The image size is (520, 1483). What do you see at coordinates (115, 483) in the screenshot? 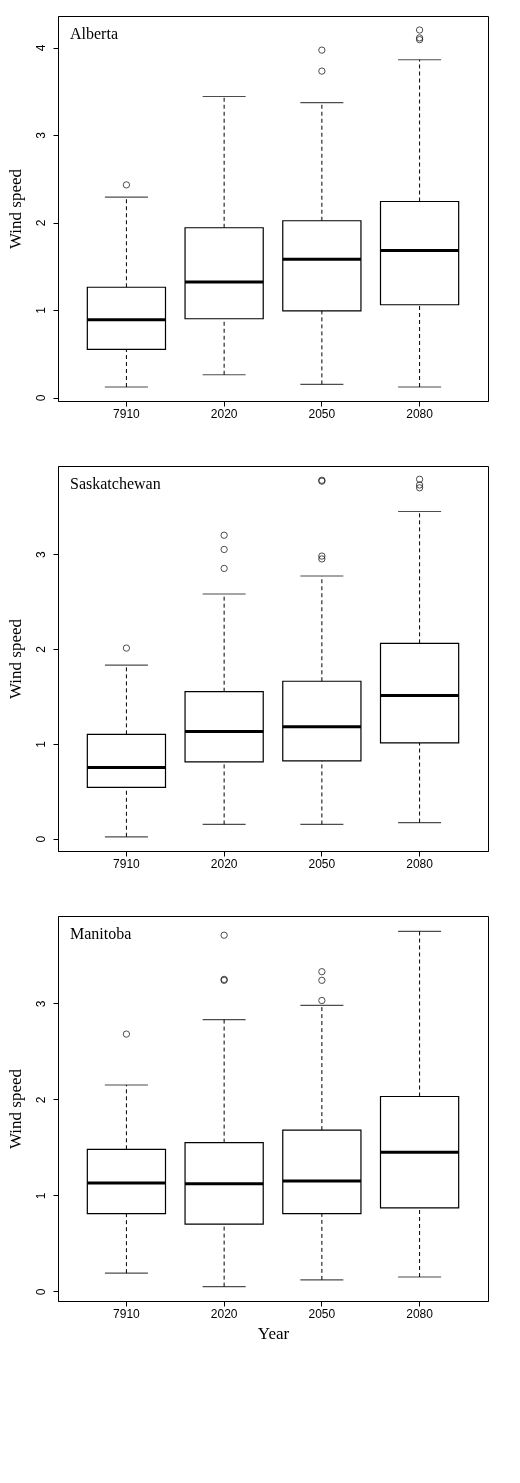
I see `text: Saskatchewan` at bounding box center [115, 483].